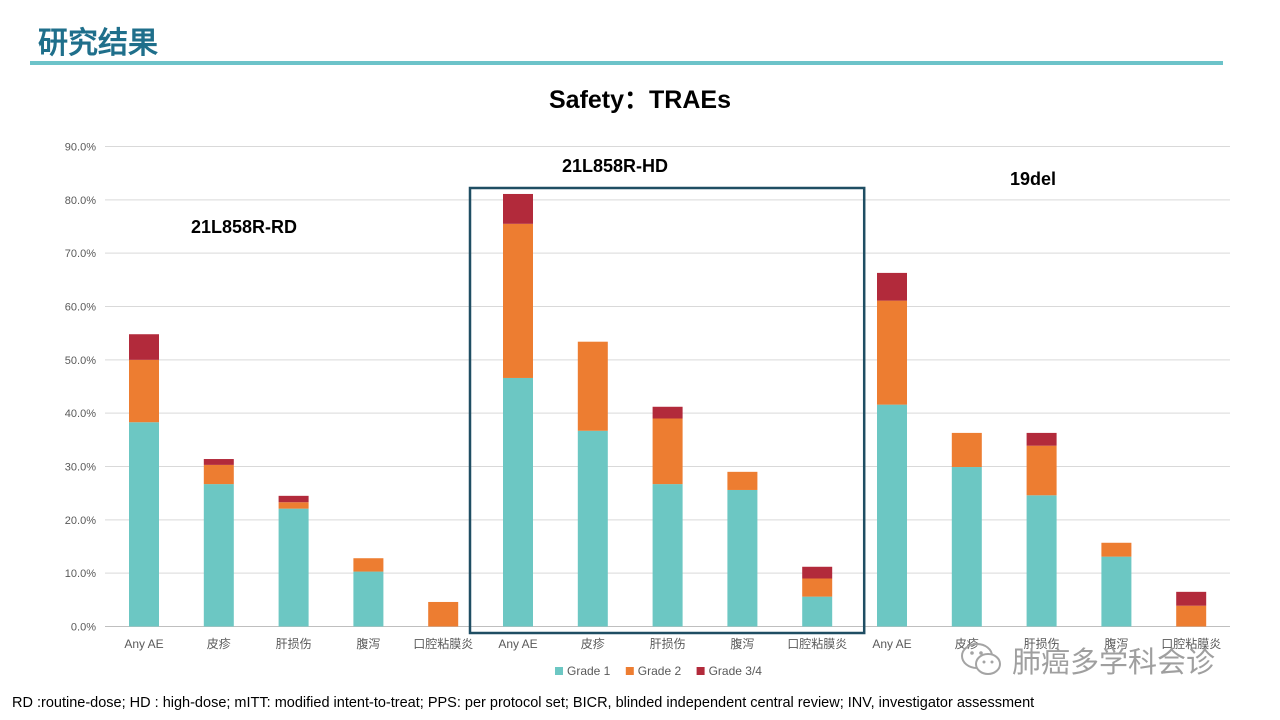 This screenshot has height=720, width=1280. Describe the element at coordinates (615, 166) in the screenshot. I see `group-label: 21L858R-HD` at that location.